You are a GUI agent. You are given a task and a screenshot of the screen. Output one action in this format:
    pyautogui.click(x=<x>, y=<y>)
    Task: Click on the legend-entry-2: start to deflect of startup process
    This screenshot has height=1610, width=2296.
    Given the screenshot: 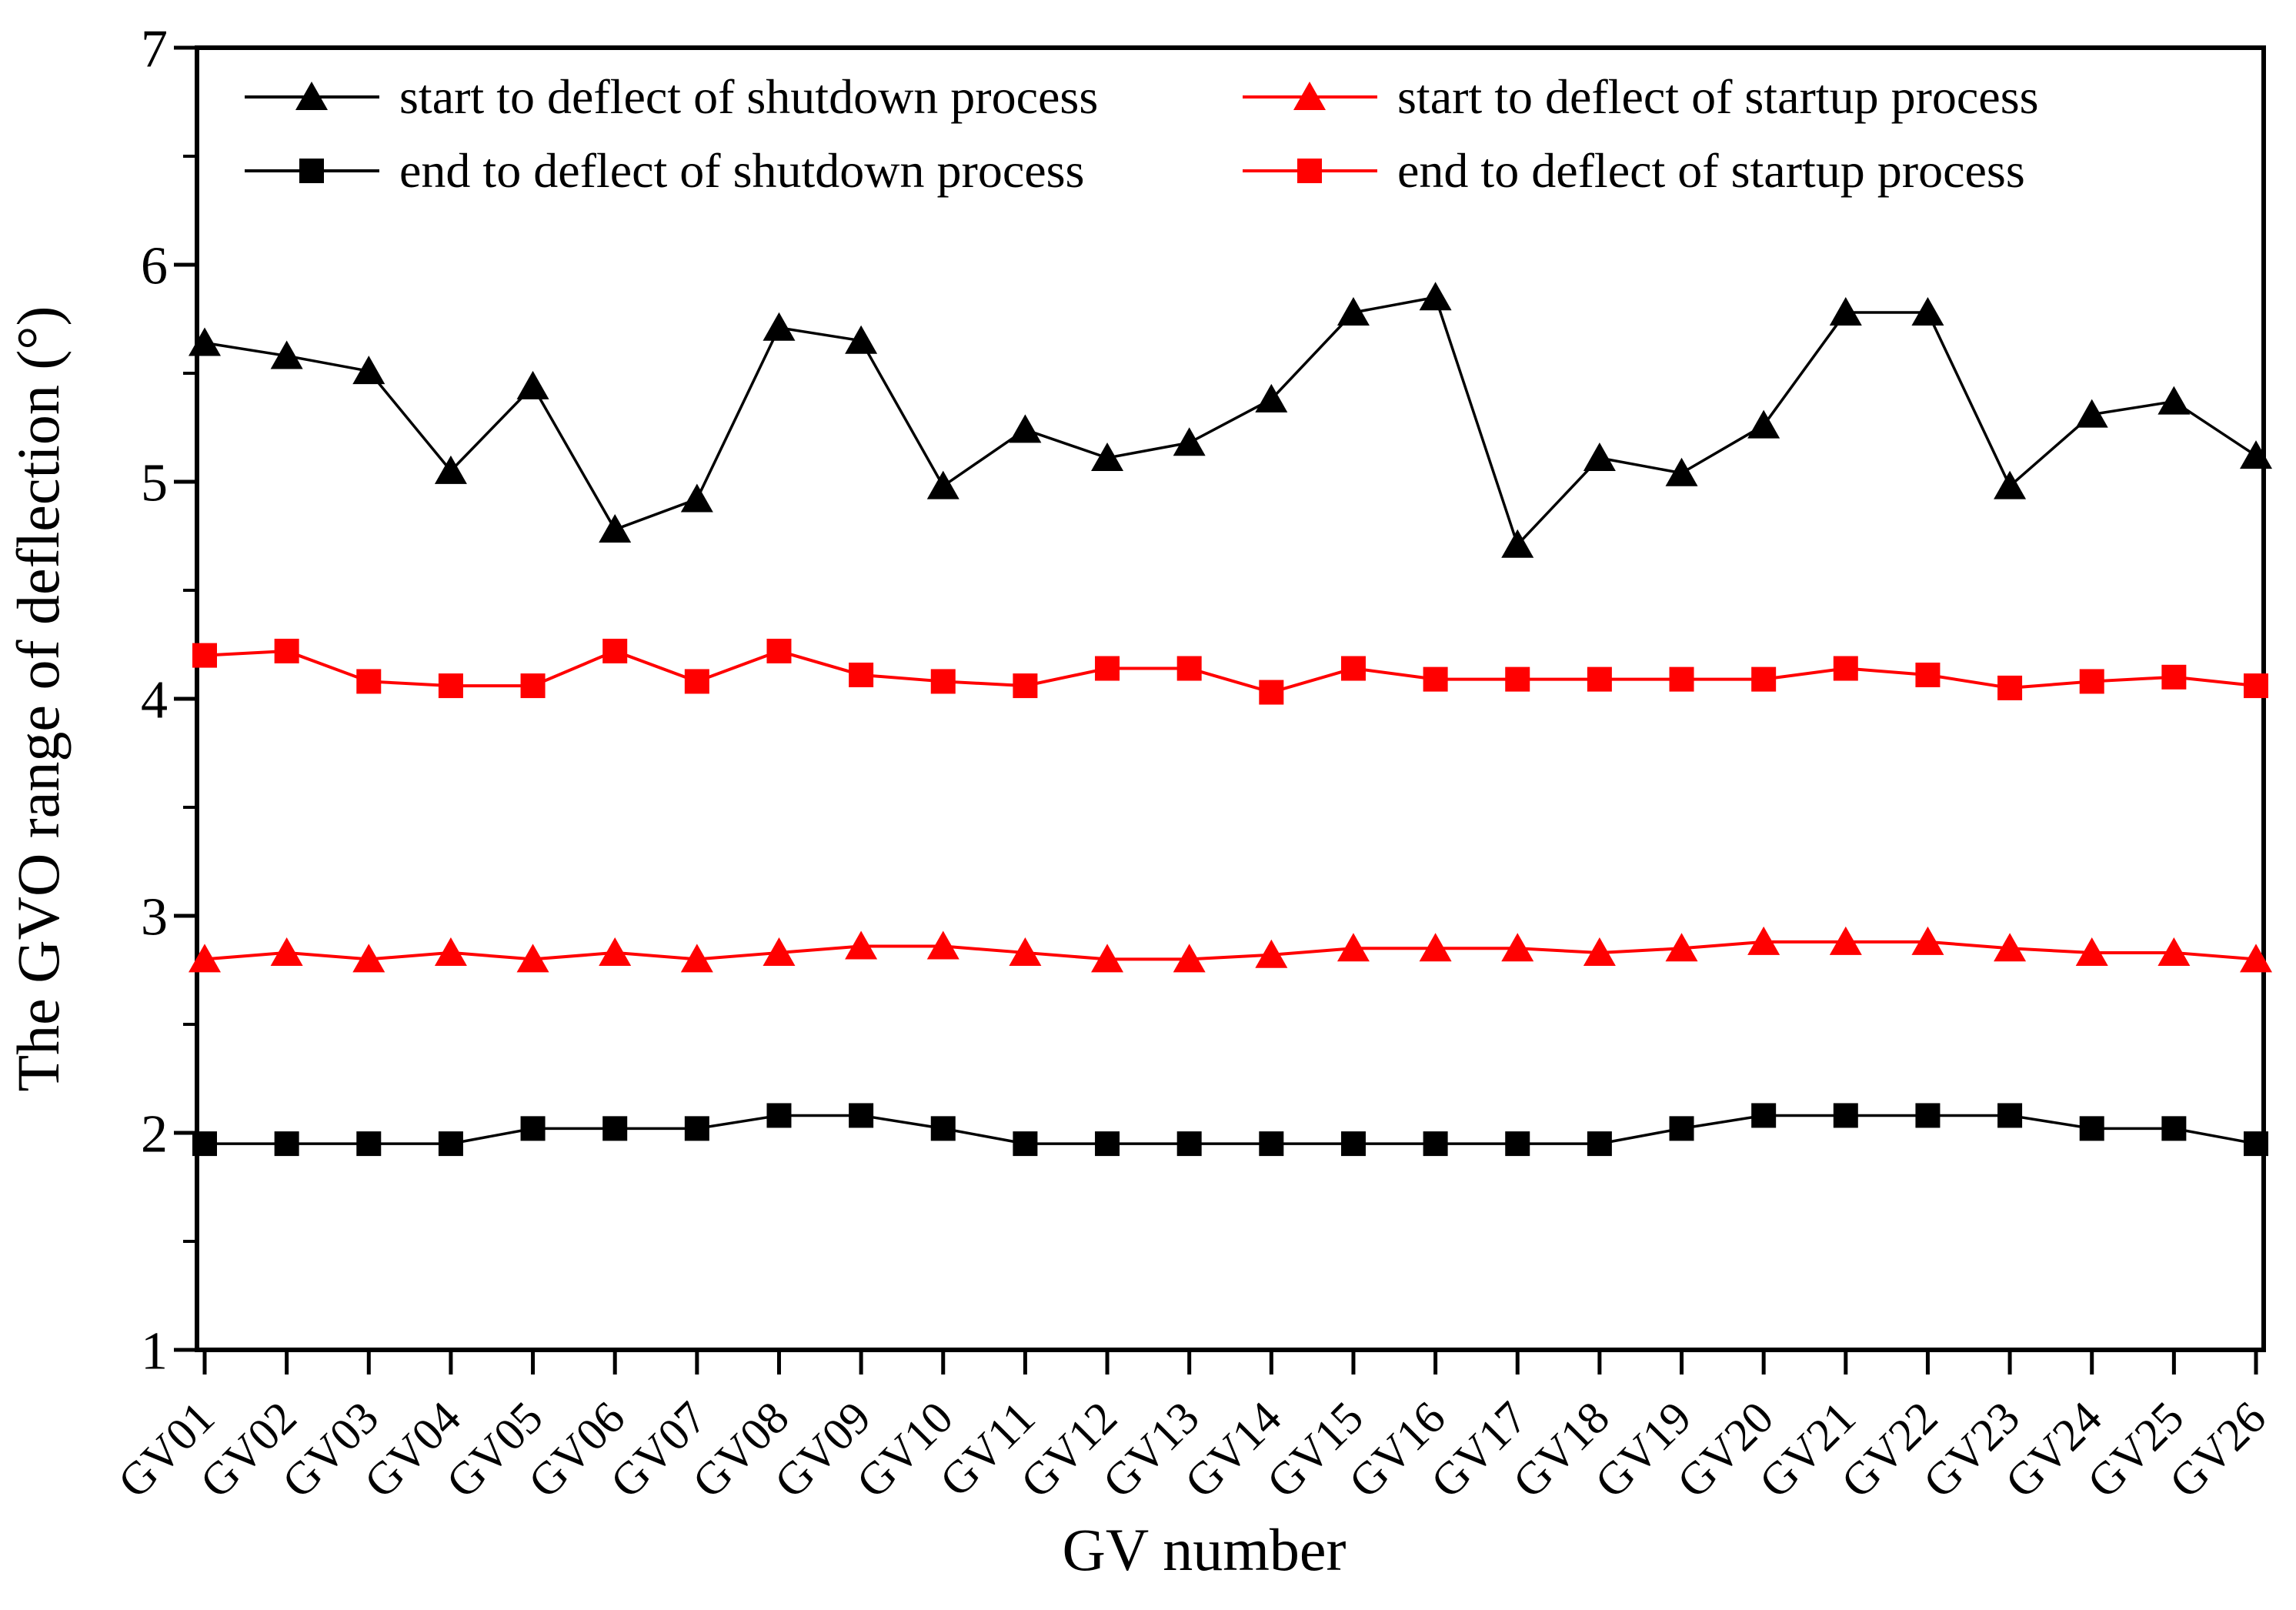 What is the action you would take?
    pyautogui.click(x=1641, y=97)
    